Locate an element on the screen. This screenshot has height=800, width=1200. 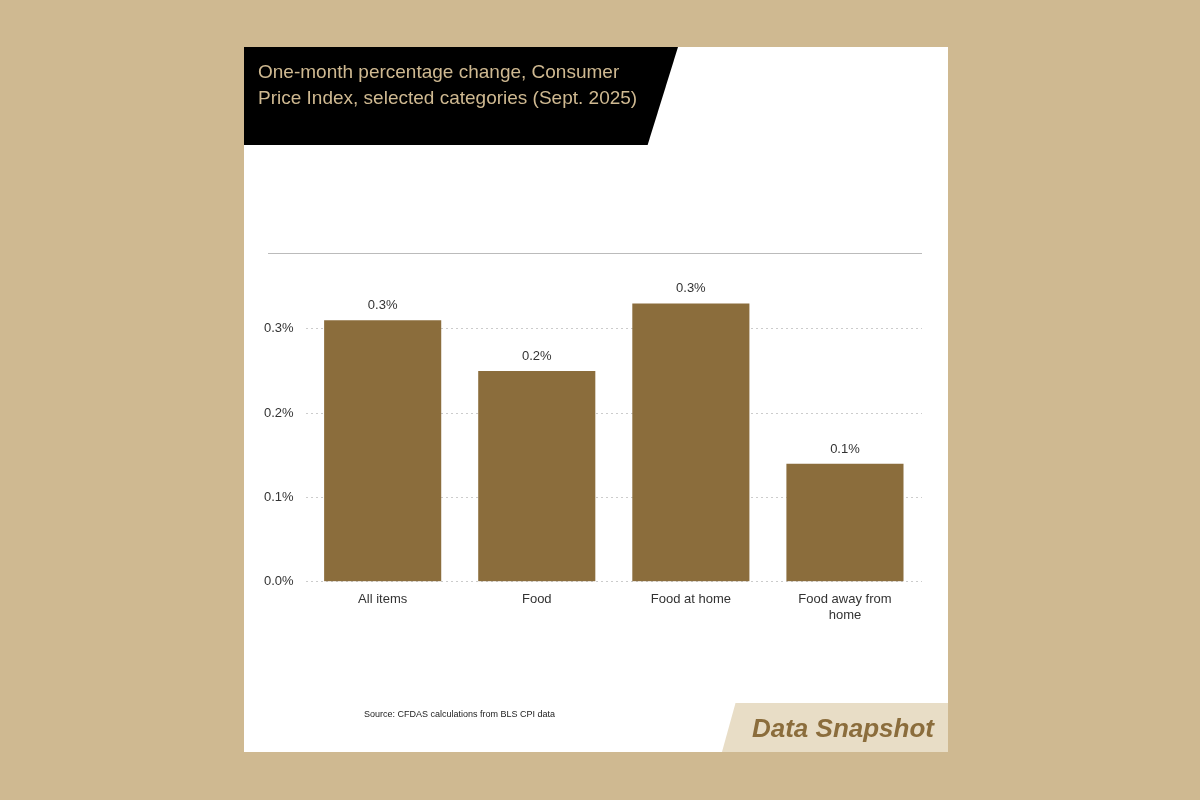
source-note: Source: CFDAS calculations from BLS CPI data is located at coordinates (460, 714).